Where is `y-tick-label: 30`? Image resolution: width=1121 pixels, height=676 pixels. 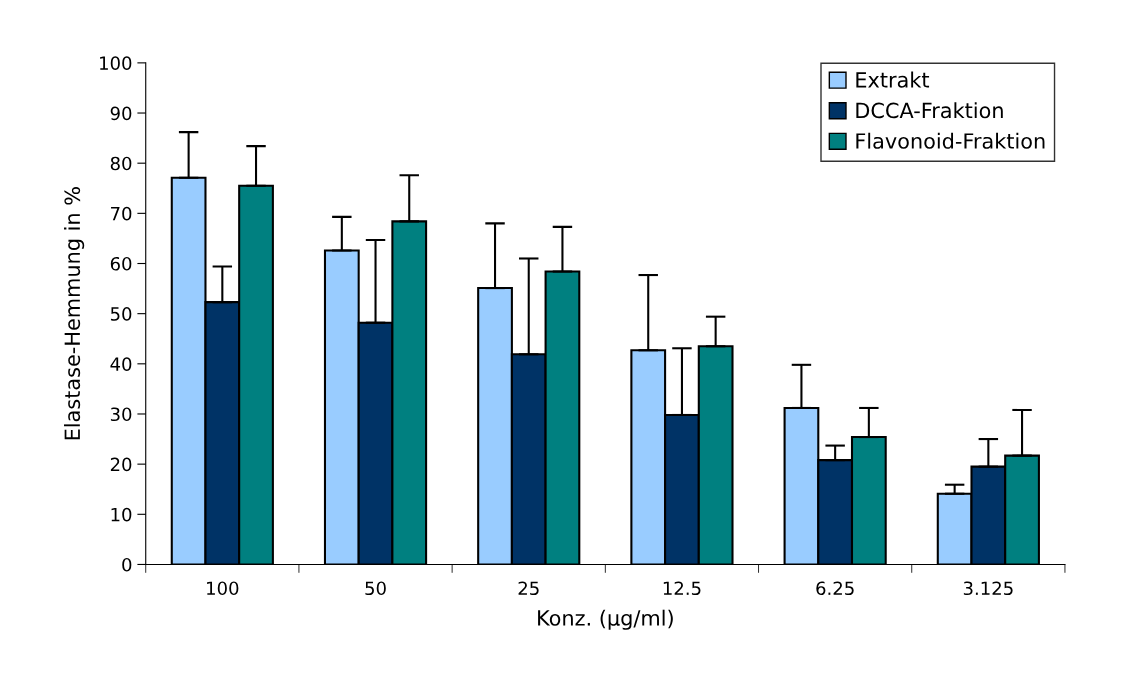 y-tick-label: 30 is located at coordinates (121, 414).